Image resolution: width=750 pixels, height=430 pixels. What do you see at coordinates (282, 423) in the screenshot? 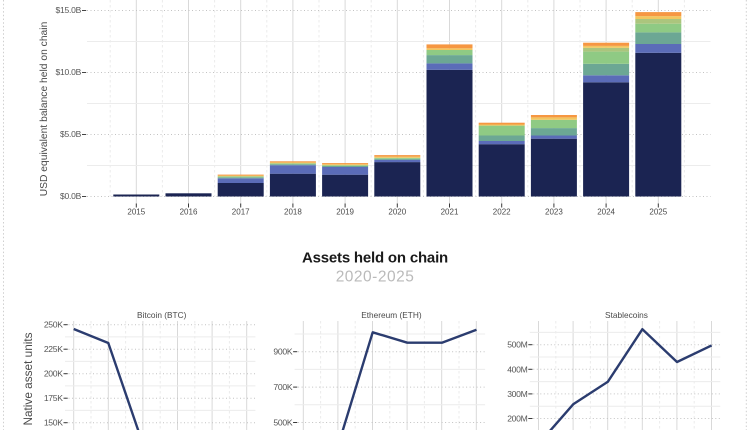
I see `svg-text: 500K` at bounding box center [282, 423].